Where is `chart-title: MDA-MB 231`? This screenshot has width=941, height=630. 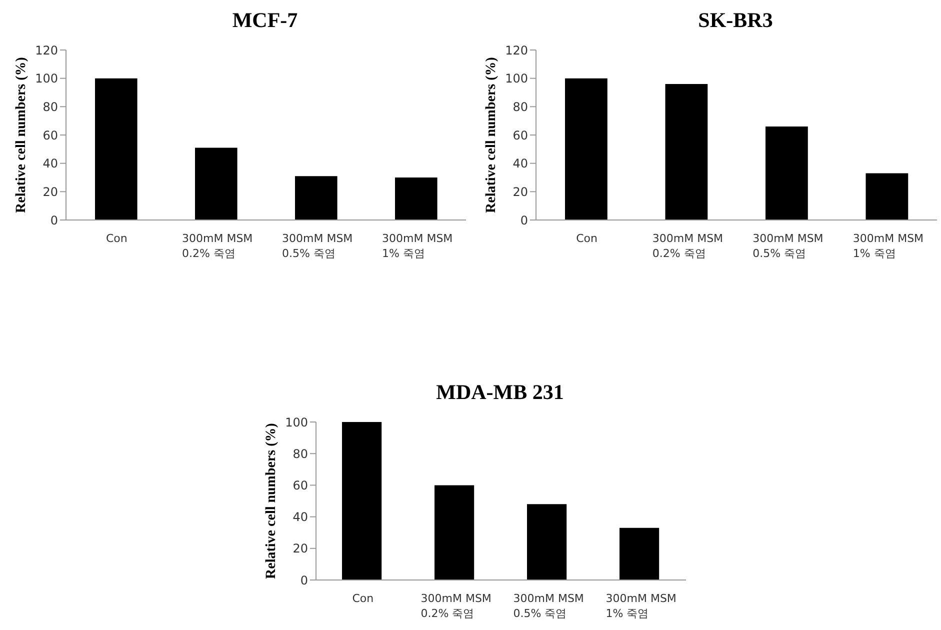 chart-title: MDA-MB 231 is located at coordinates (500, 392).